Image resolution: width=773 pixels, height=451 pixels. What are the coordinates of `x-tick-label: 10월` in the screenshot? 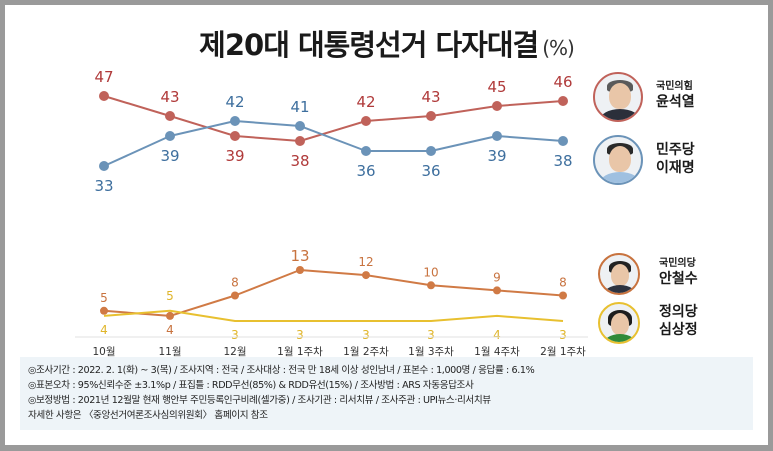 It's located at (103, 352).